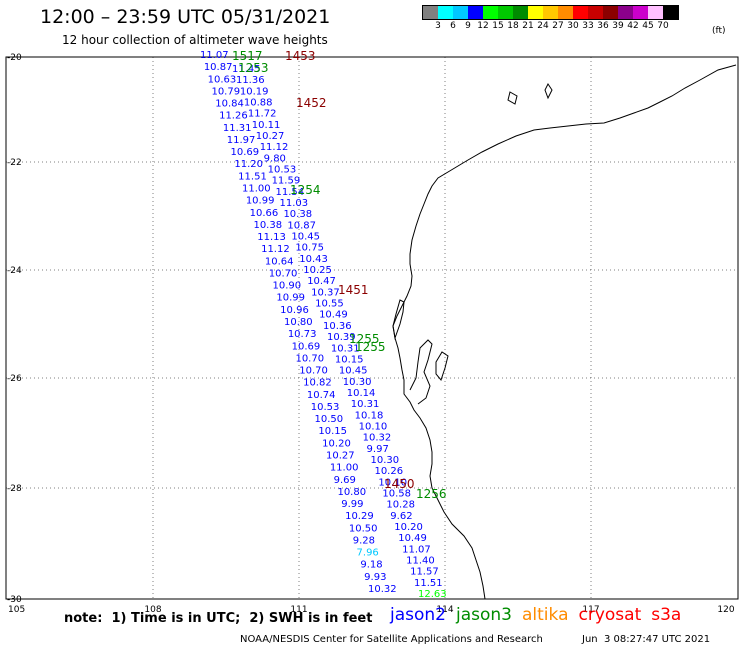 The height and width of the screenshot is (650, 740). Describe the element at coordinates (484, 615) in the screenshot. I see `satellite-legend-item: jason3` at that location.